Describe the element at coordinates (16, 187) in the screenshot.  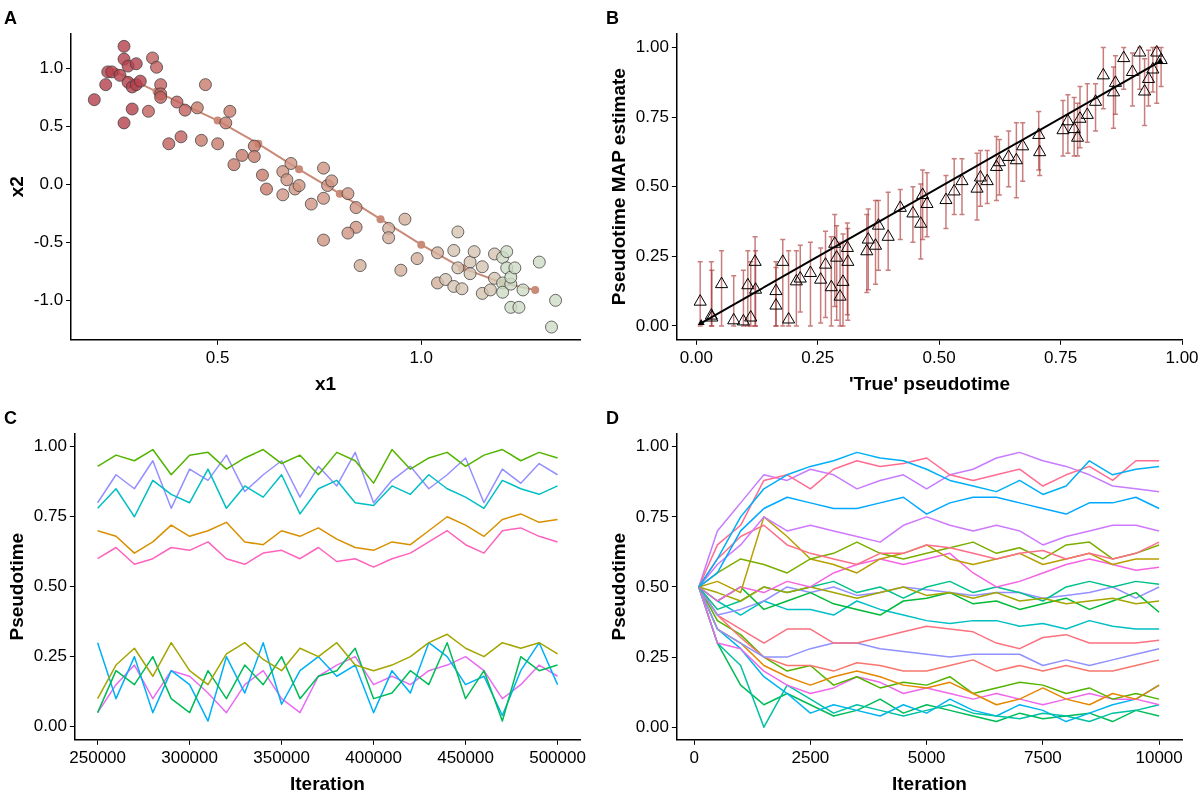
I see `y-axis-title: x2` at that location.